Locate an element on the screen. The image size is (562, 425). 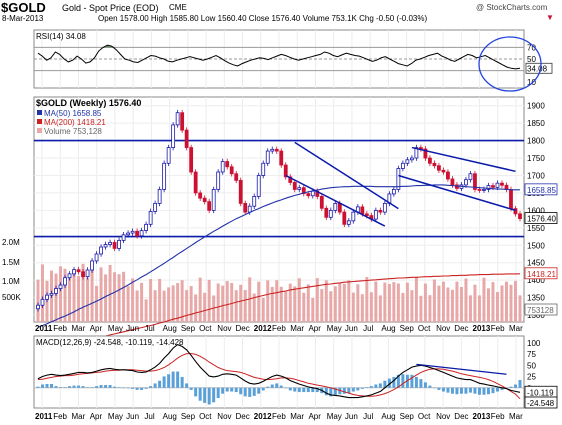
ma50-value-label: 1658.85 is located at coordinates (541, 190).